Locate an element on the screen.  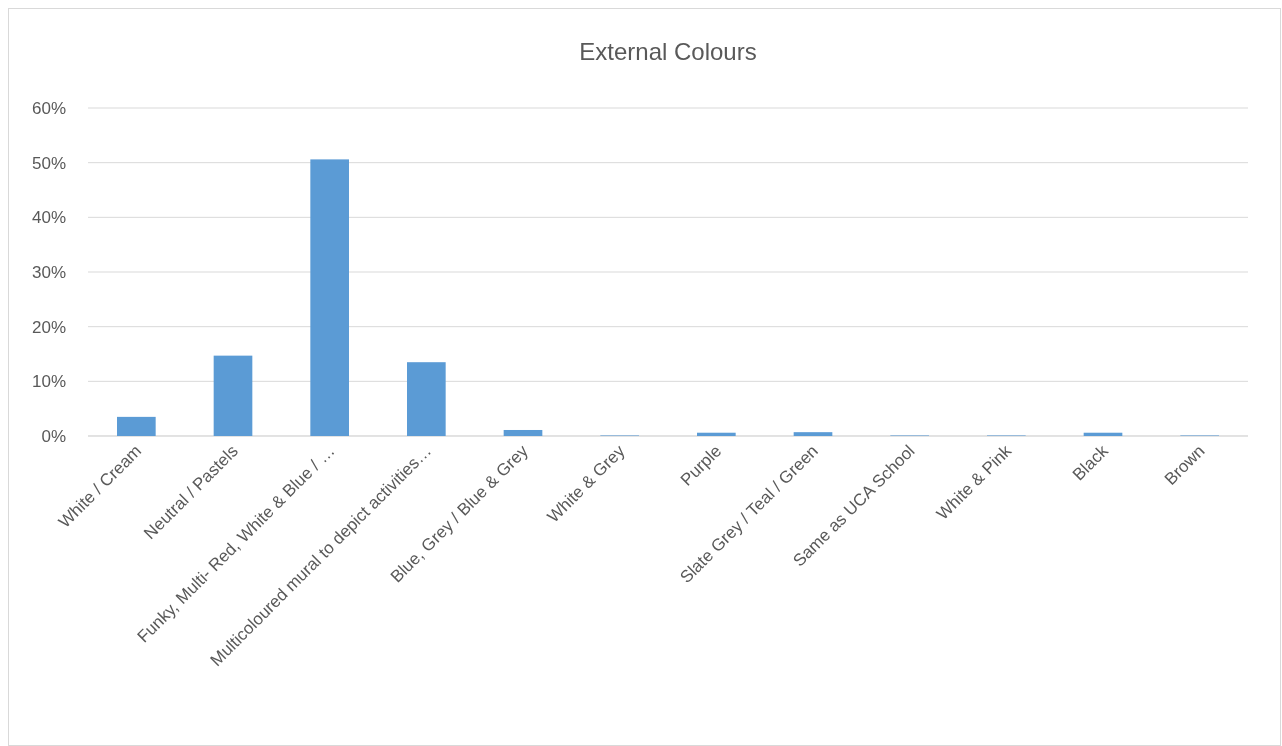
y-tick-label: 20% is located at coordinates (48, 327).